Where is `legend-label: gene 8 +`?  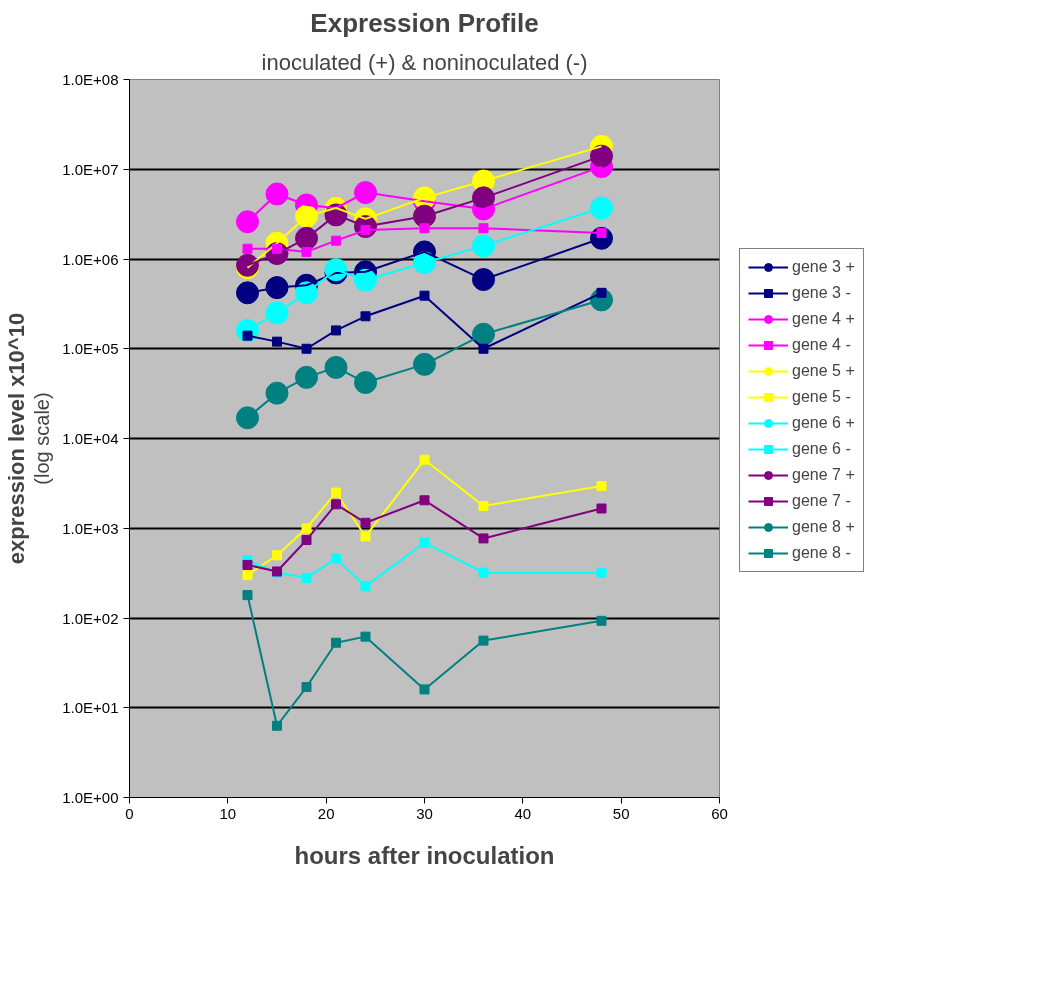 legend-label: gene 8 + is located at coordinates (823, 527).